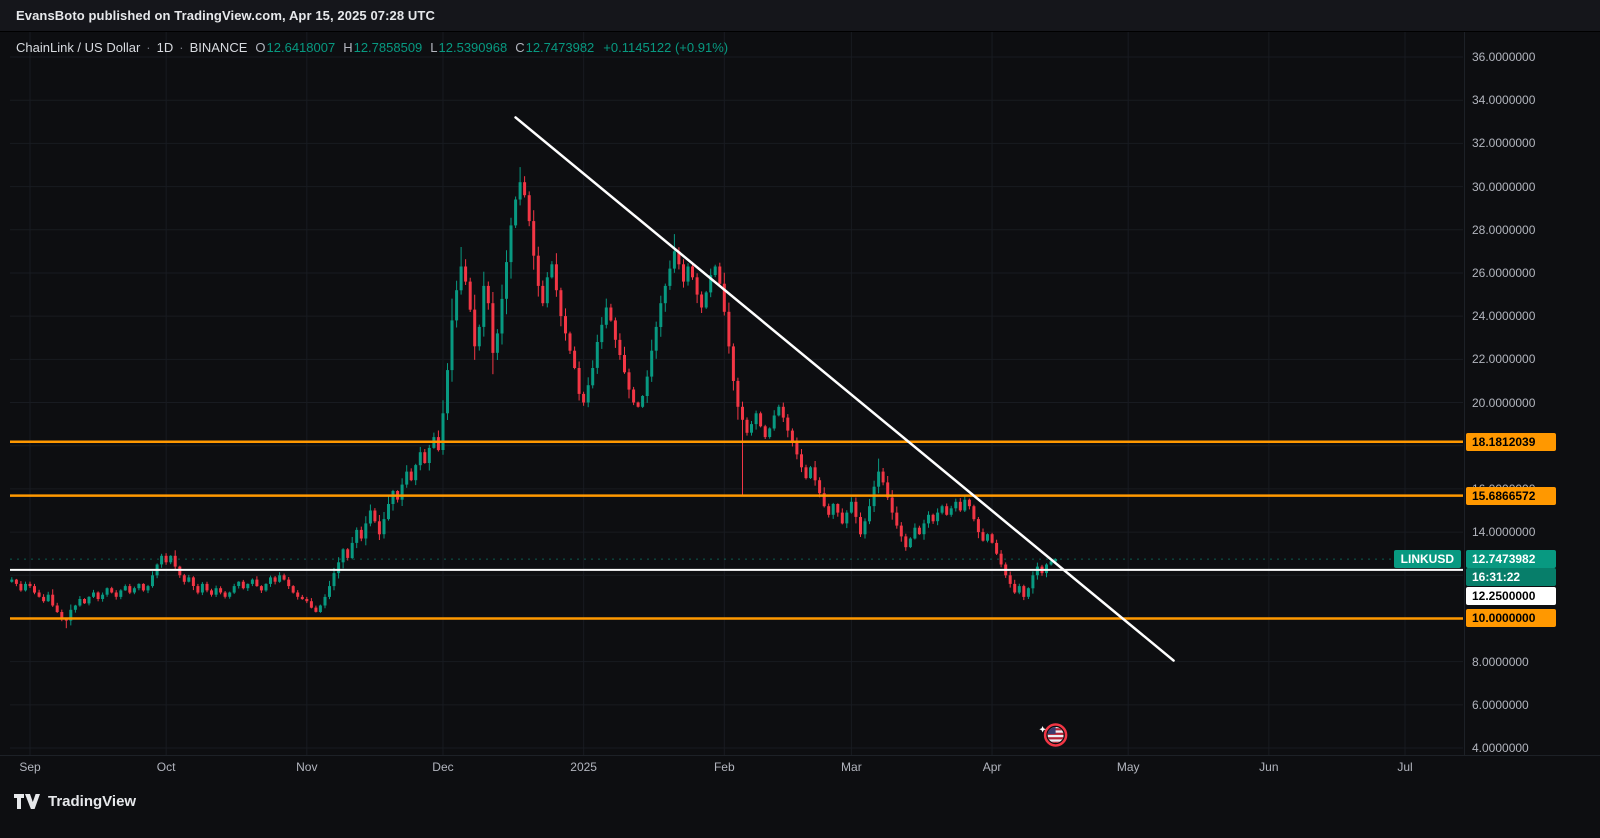 The height and width of the screenshot is (838, 1600). Describe the element at coordinates (1504, 532) in the screenshot. I see `price-axis-label: 14.0000000` at that location.